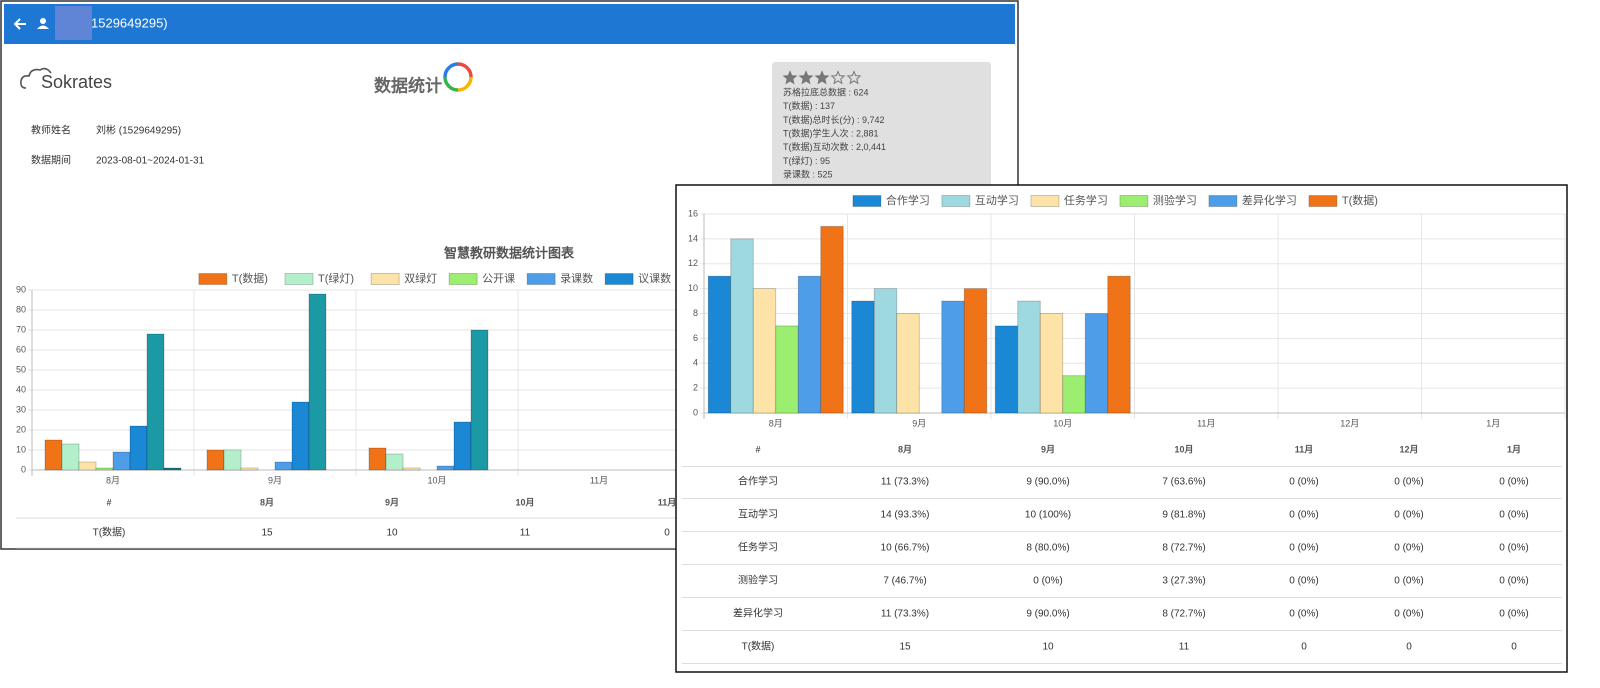 The width and height of the screenshot is (1600, 688). What do you see at coordinates (21, 409) in the screenshot?
I see `y-tick-label: 30` at bounding box center [21, 409].